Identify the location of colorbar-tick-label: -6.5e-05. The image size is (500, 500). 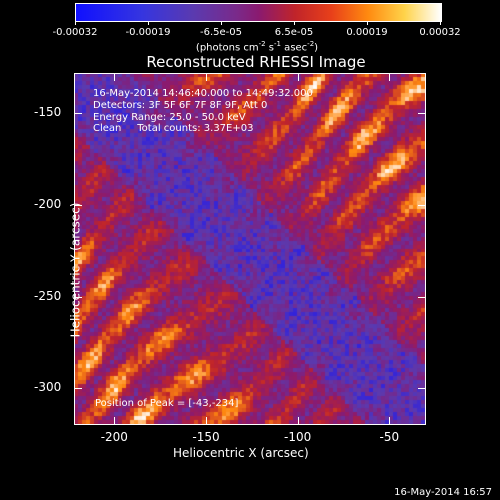
(221, 32).